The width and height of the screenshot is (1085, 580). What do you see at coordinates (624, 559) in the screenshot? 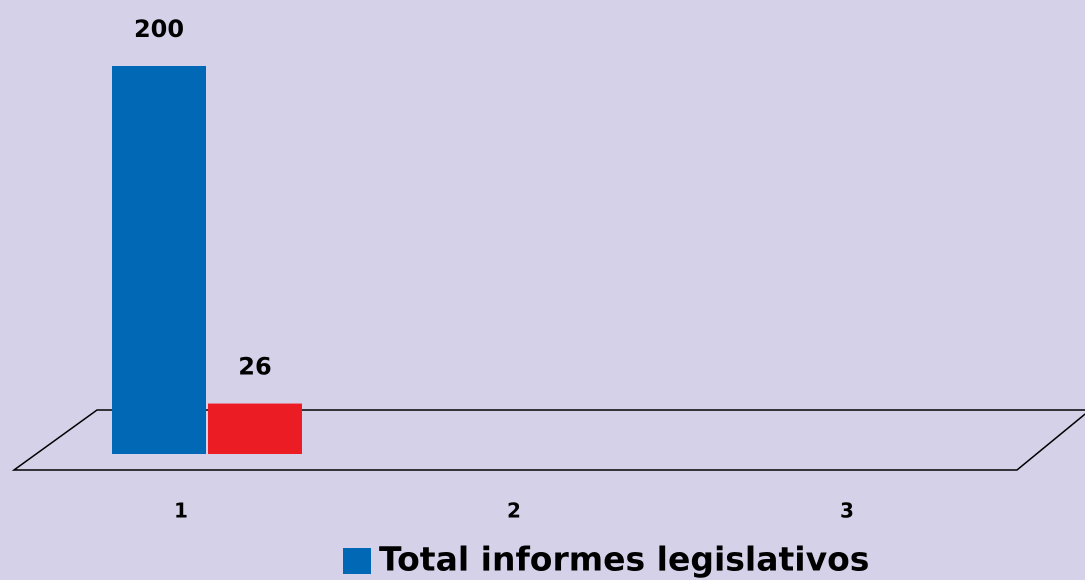
I see `legend-label: Total informes legislativos` at bounding box center [624, 559].